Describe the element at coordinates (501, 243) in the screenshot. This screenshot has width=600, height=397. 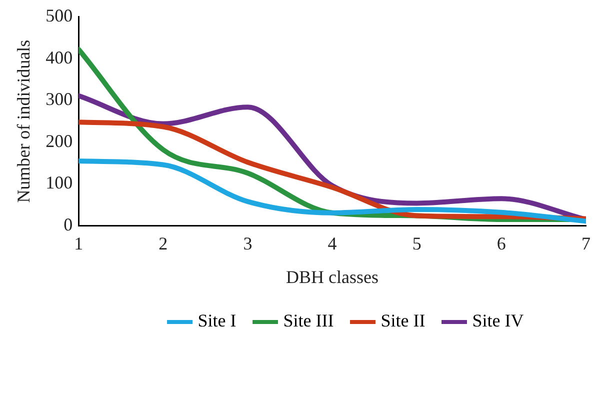
I see `x-tick-label: 6` at that location.